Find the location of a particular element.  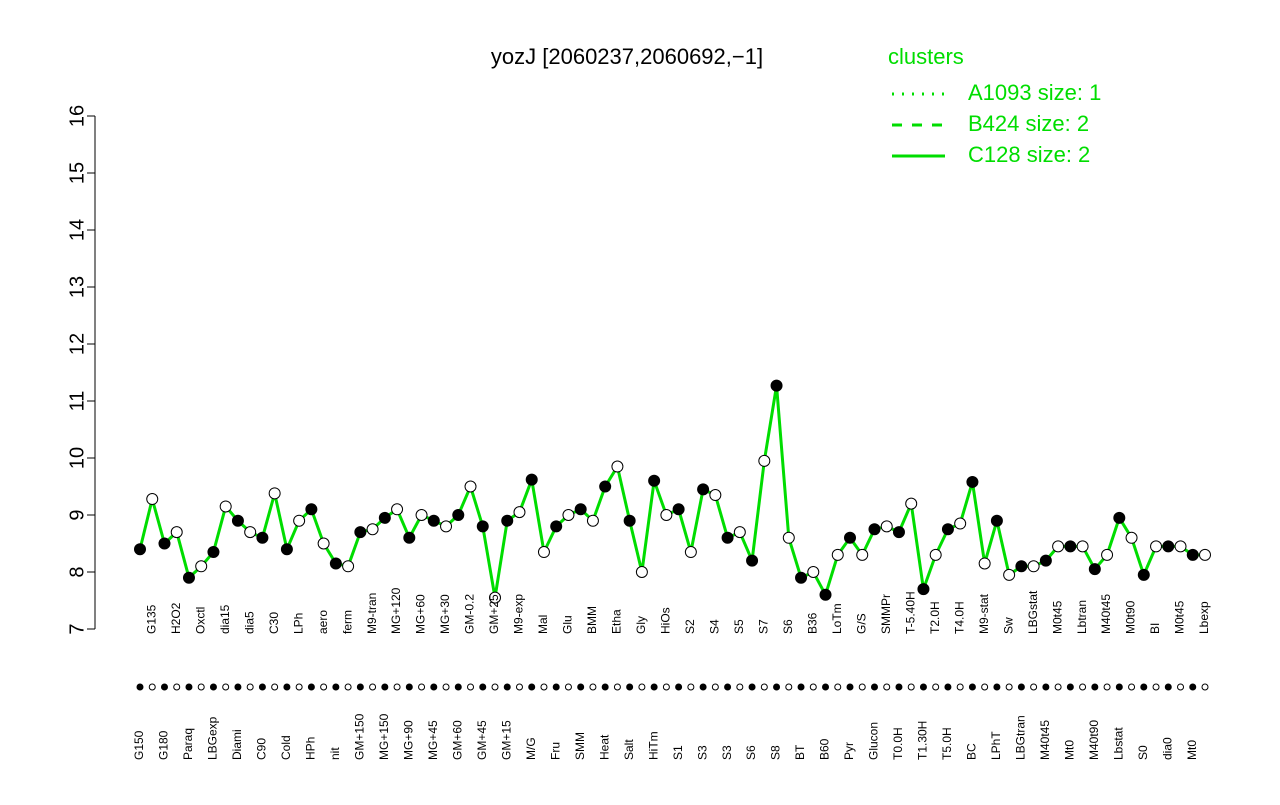

x-tick-label: Glu is located at coordinates (568, 624).